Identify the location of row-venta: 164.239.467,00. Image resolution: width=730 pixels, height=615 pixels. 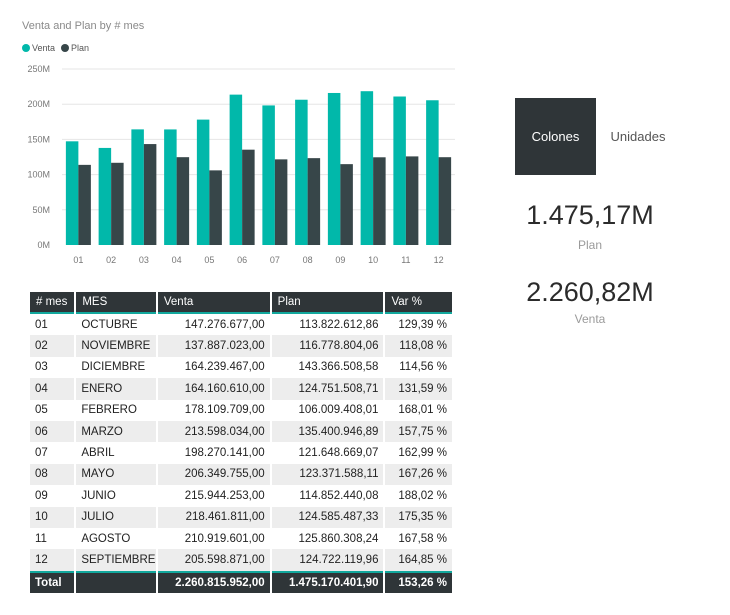
(224, 367).